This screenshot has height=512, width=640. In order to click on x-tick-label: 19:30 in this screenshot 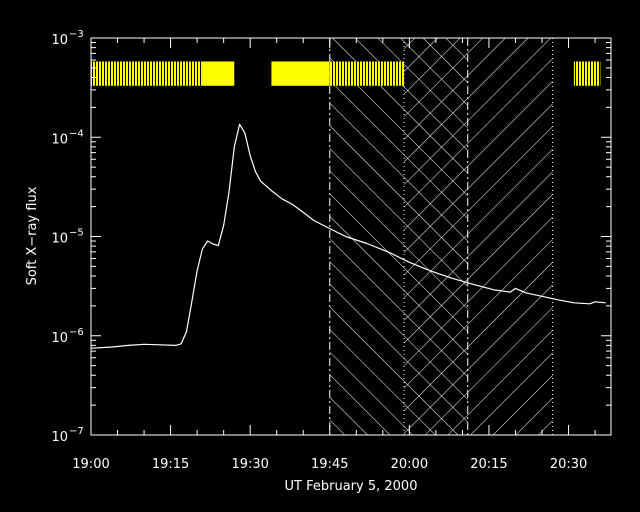, I will do `click(249, 464)`.